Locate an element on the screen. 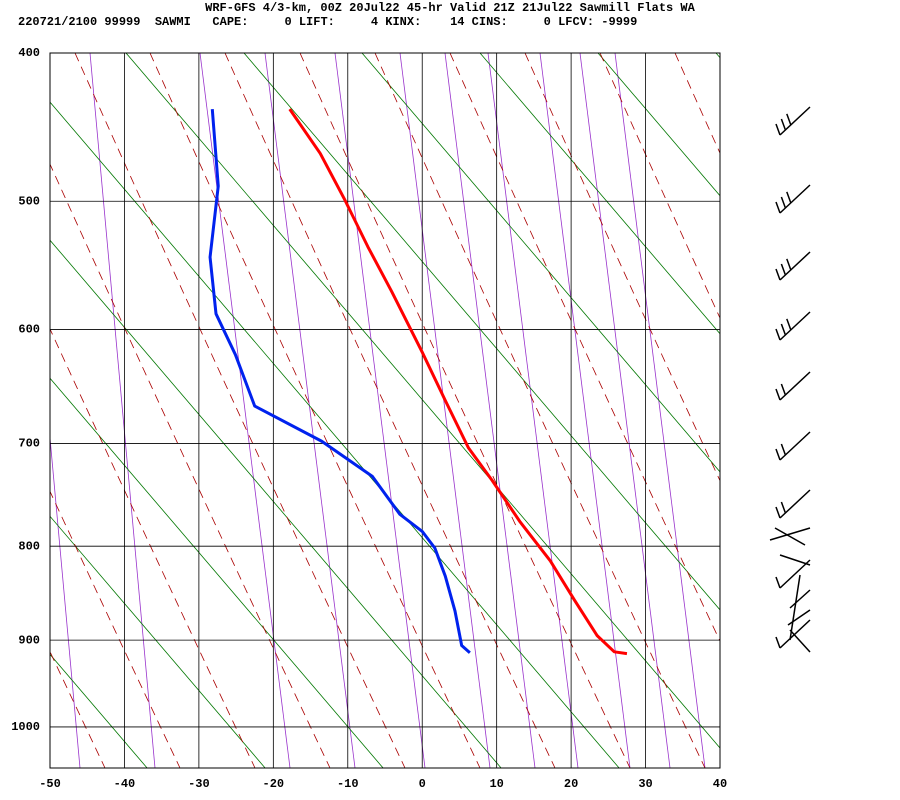  x-tick-label: 0 is located at coordinates (422, 784).